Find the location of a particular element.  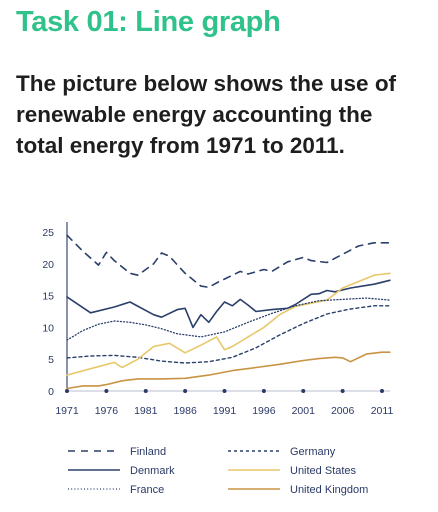

x-tick-label: 1986 is located at coordinates (185, 411).